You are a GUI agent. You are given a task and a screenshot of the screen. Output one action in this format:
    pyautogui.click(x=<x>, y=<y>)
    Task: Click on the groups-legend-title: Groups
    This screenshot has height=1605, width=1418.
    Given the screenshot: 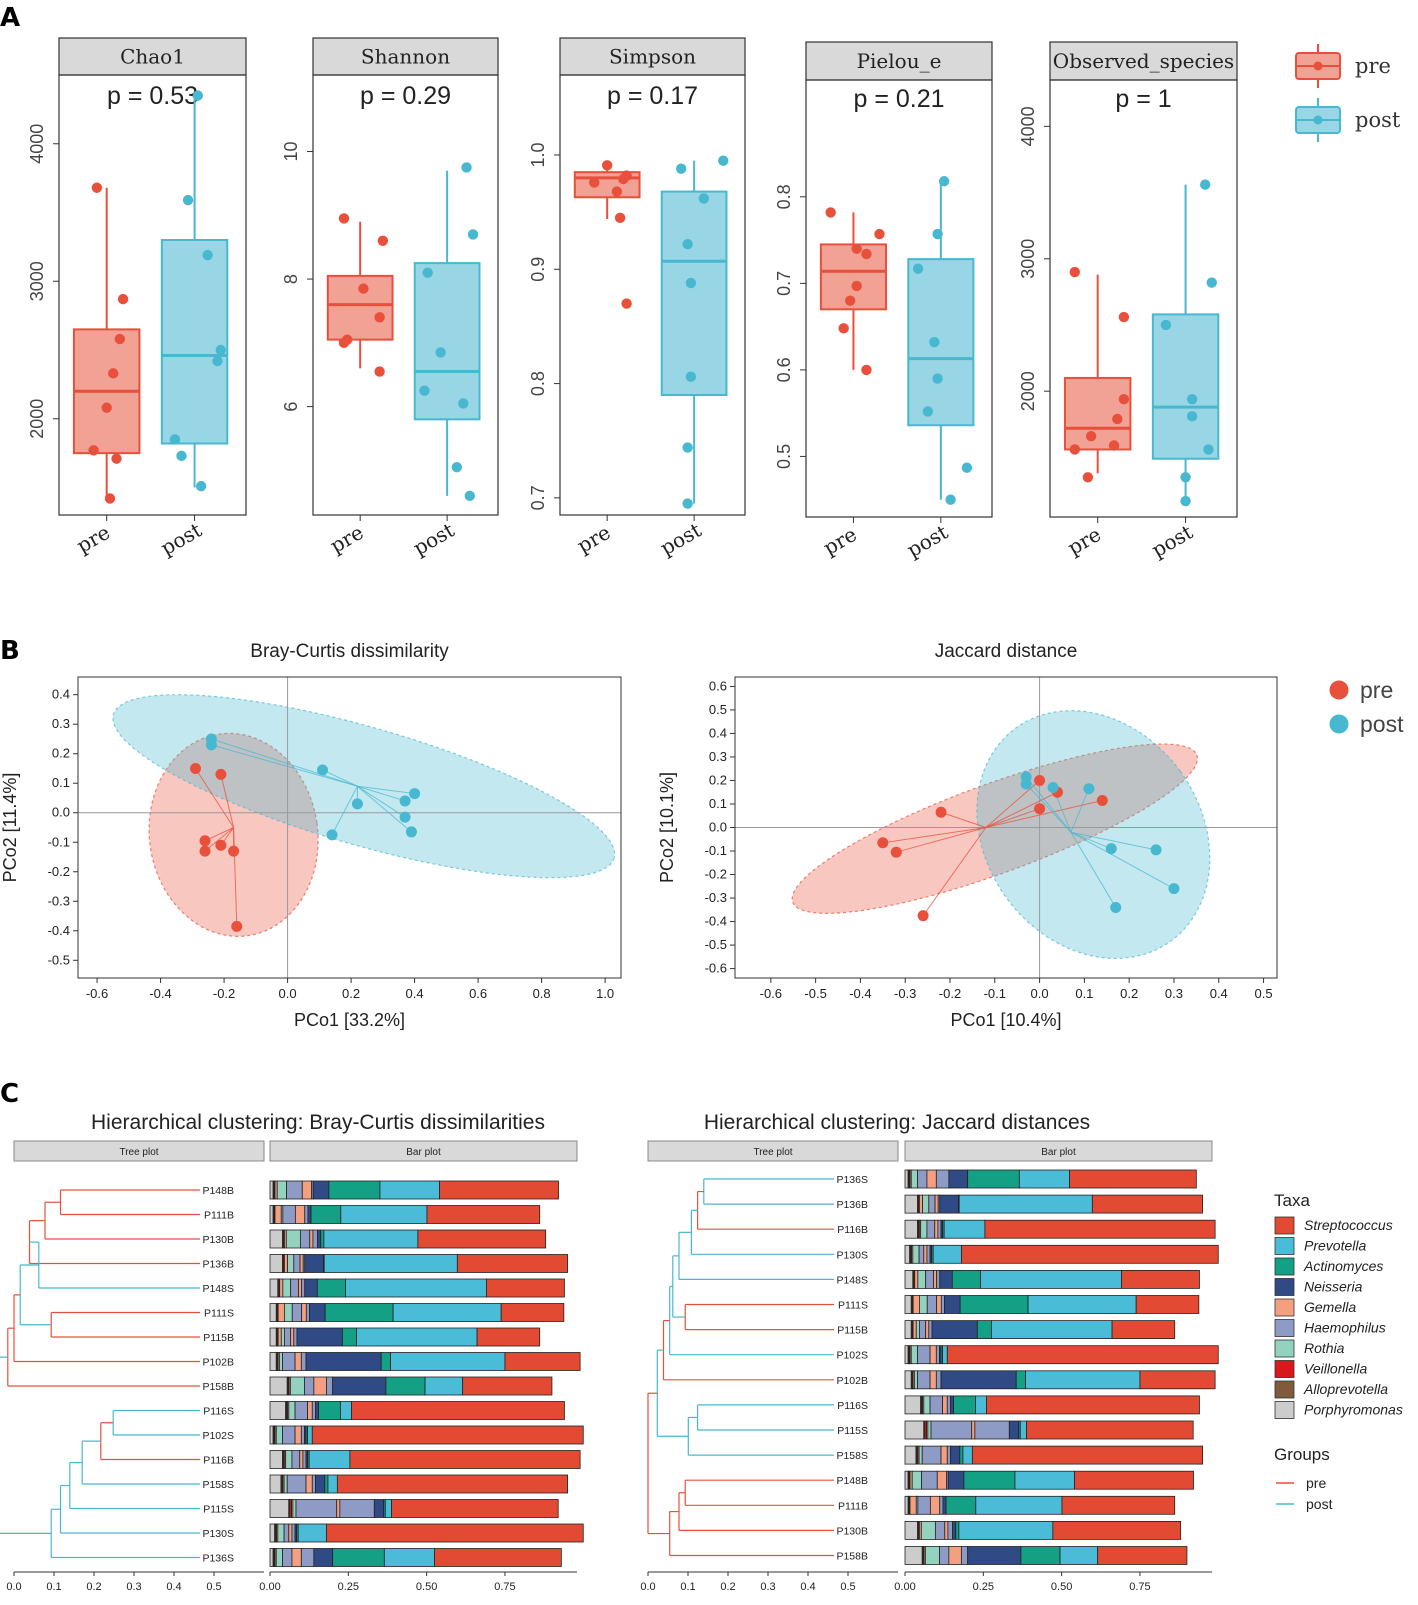 What is the action you would take?
    pyautogui.click(x=1302, y=1454)
    